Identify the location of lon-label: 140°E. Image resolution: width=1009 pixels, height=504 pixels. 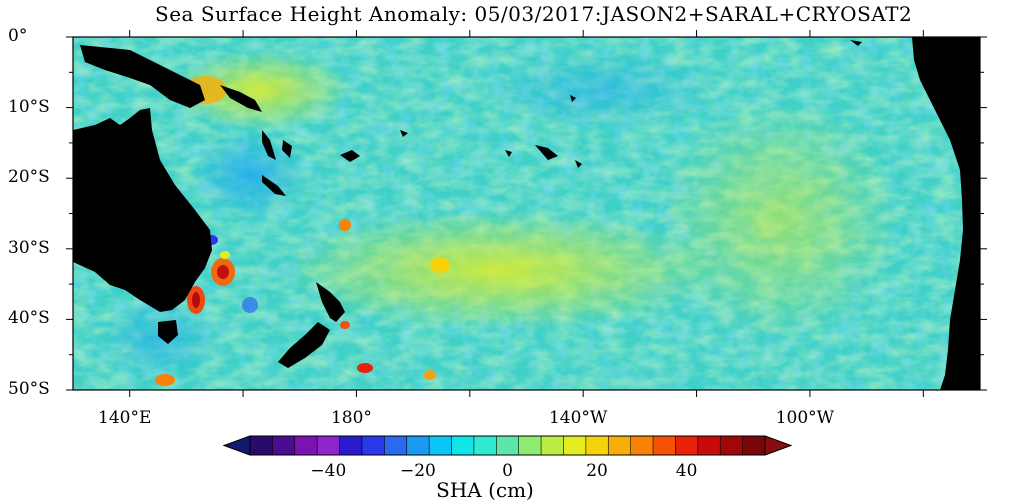
(125, 418).